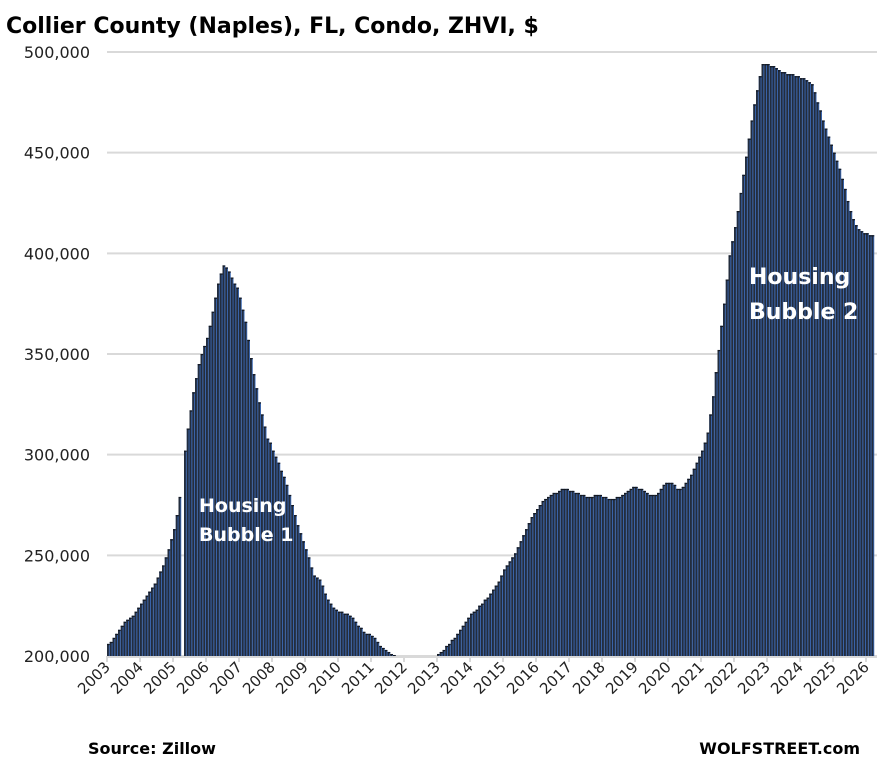  What do you see at coordinates (57, 455) in the screenshot?
I see `y-tick-label: 300,000` at bounding box center [57, 455].